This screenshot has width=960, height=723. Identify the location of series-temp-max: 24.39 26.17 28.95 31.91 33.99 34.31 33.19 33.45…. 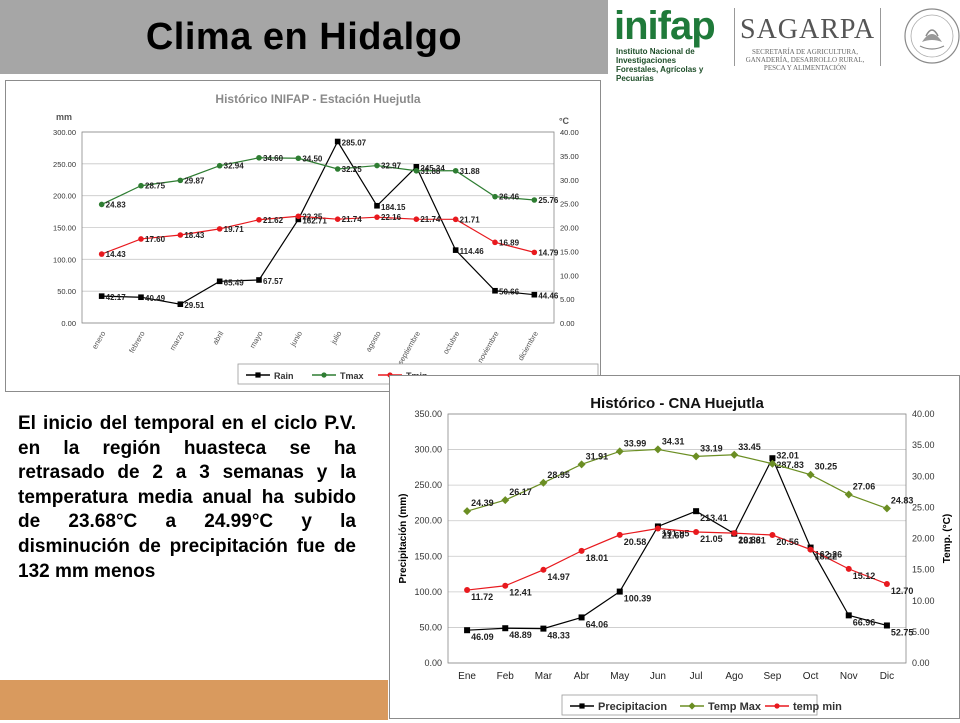
(688, 476).